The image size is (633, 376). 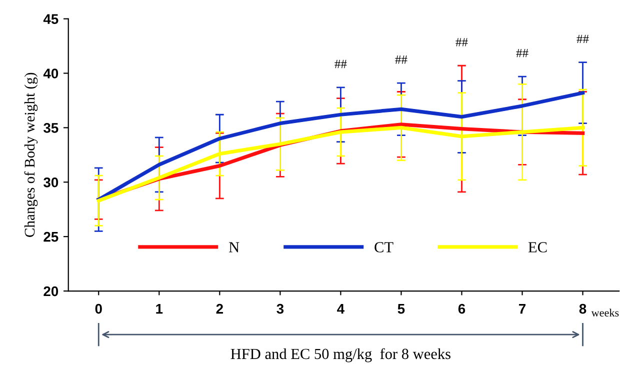 I want to click on legend-label: N, so click(x=234, y=247).